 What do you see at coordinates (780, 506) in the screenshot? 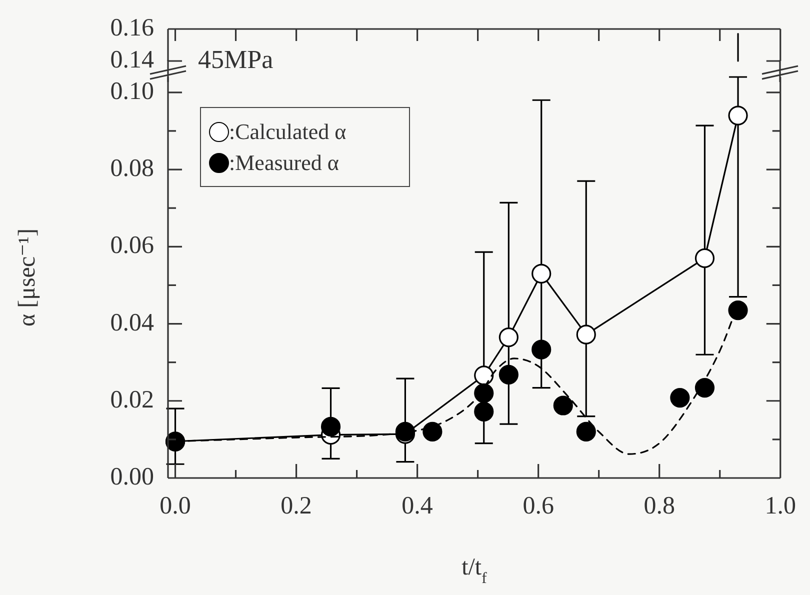
I see `x-tick-label: 1.0` at bounding box center [780, 506].